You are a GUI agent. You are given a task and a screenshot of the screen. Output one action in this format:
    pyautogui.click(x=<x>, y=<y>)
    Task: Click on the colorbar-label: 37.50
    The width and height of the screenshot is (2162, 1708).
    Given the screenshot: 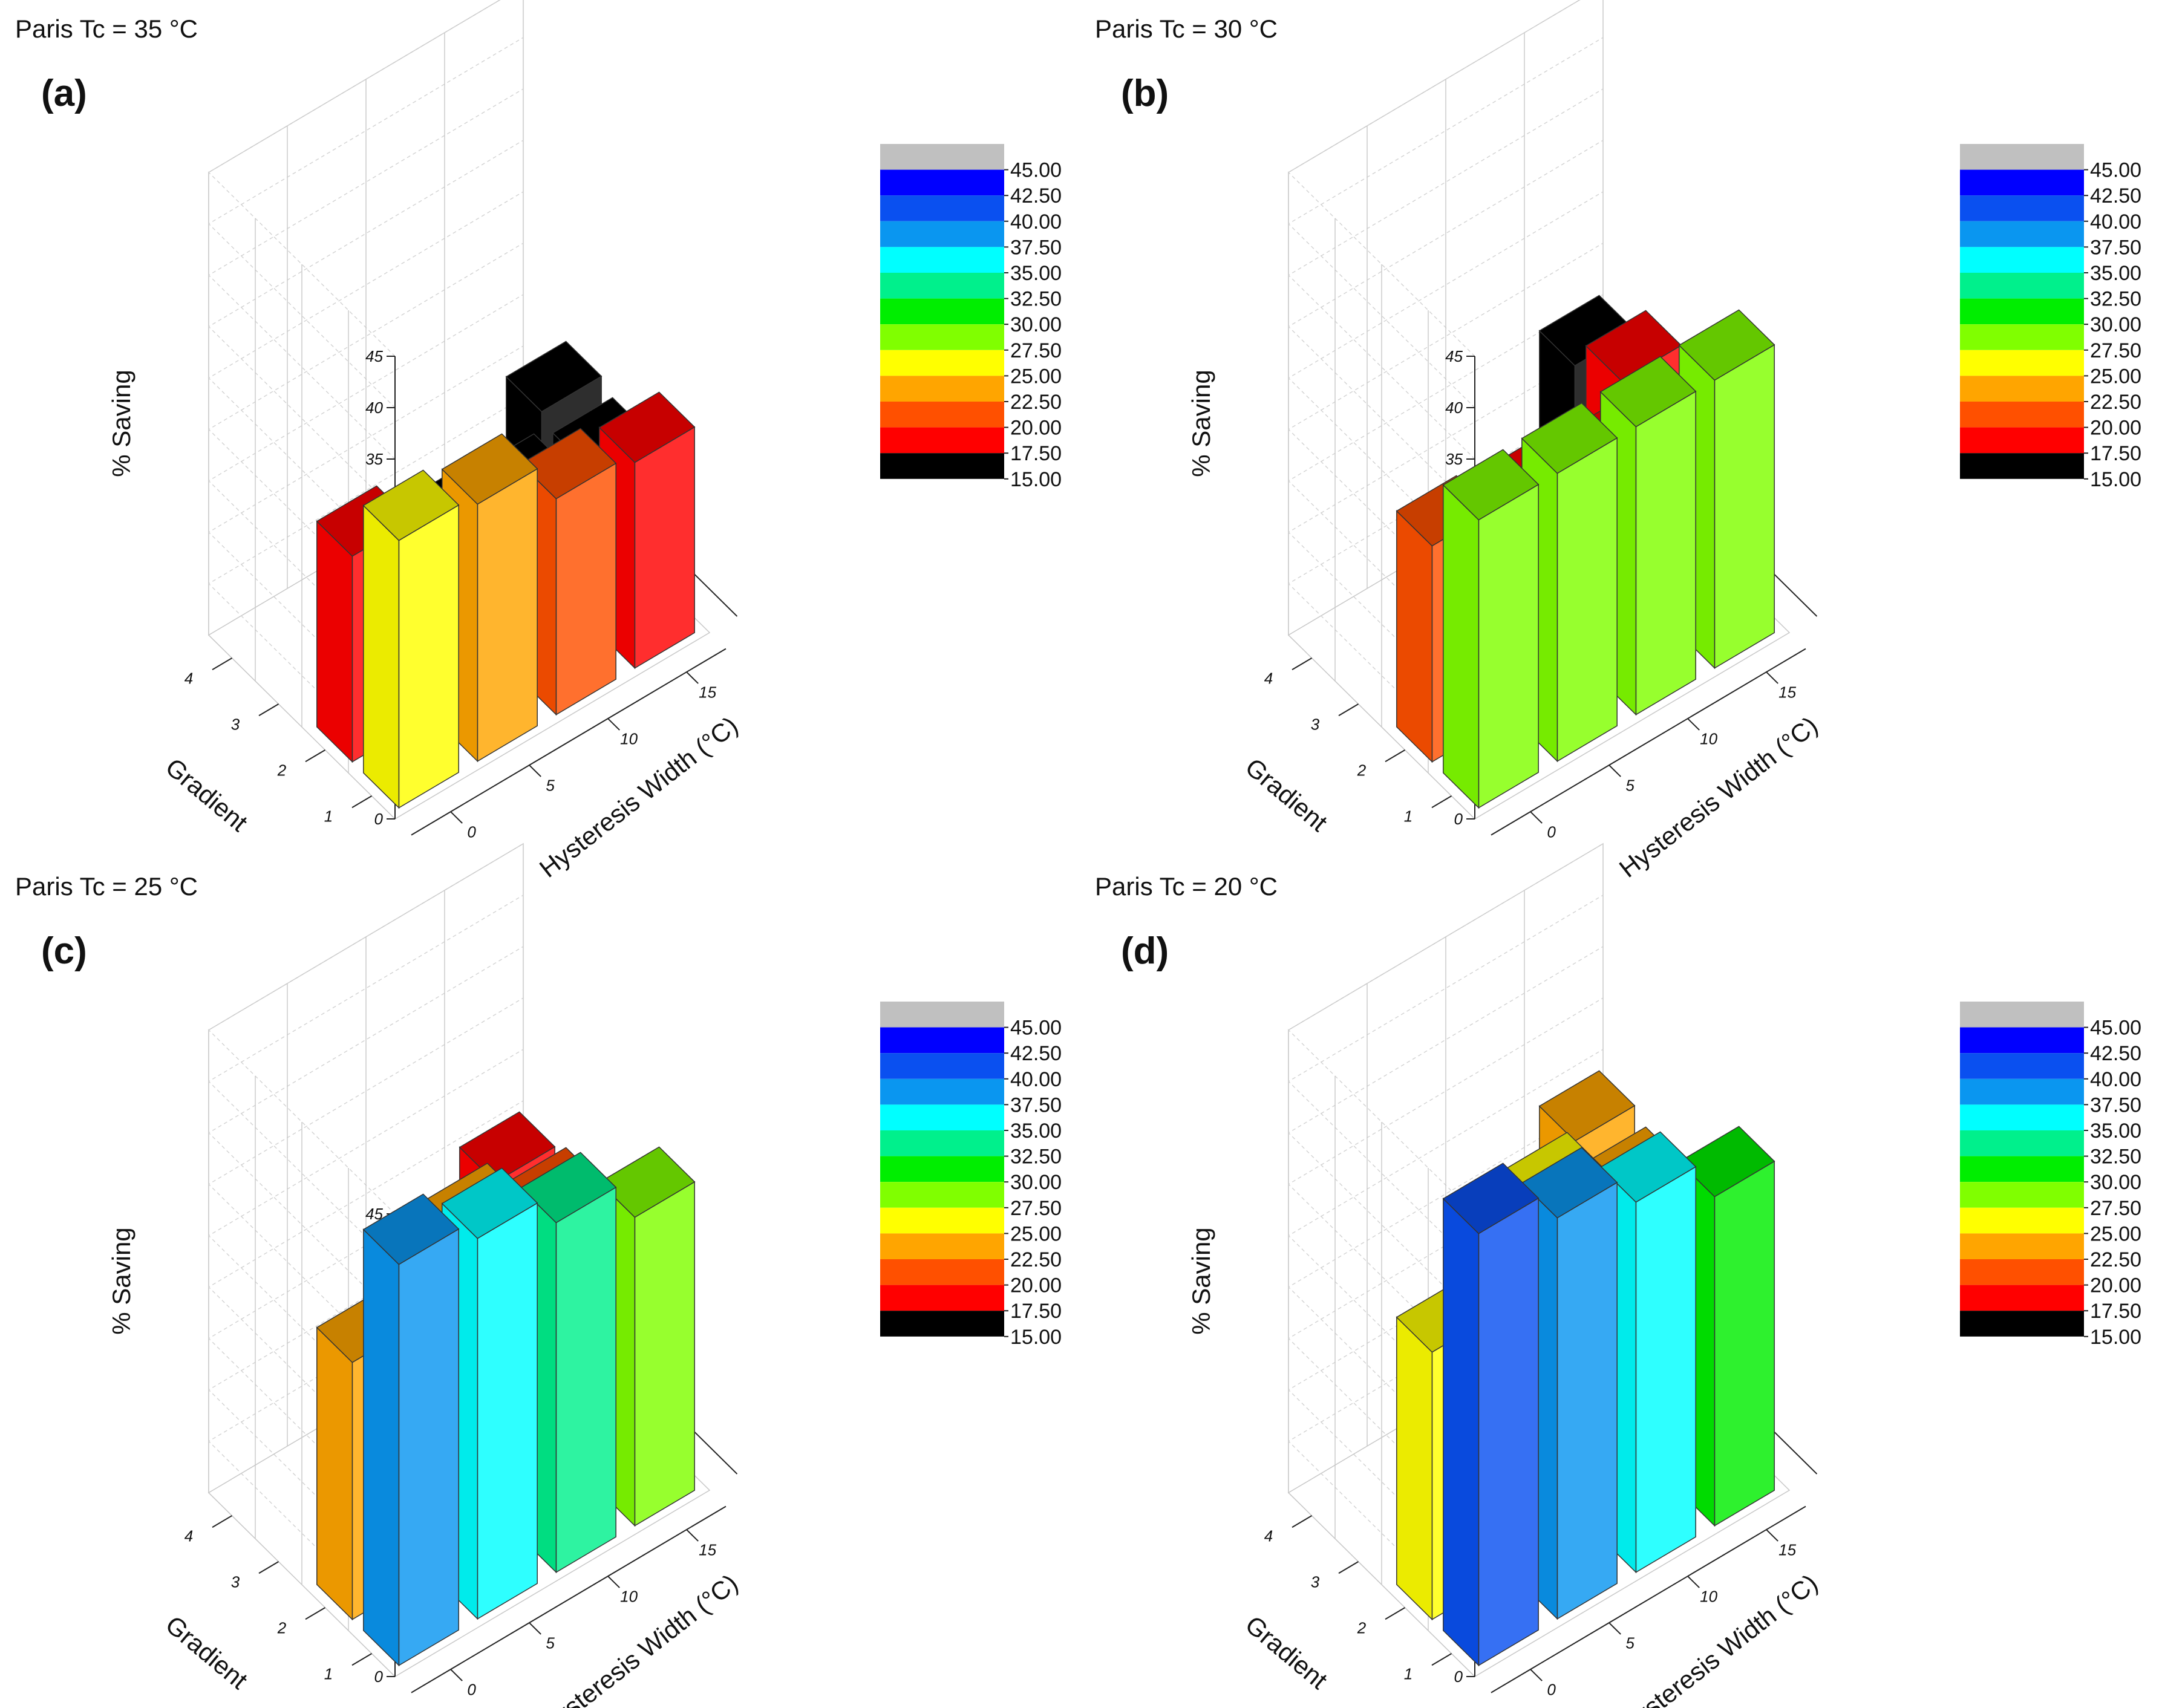 What is the action you would take?
    pyautogui.click(x=2115, y=1105)
    